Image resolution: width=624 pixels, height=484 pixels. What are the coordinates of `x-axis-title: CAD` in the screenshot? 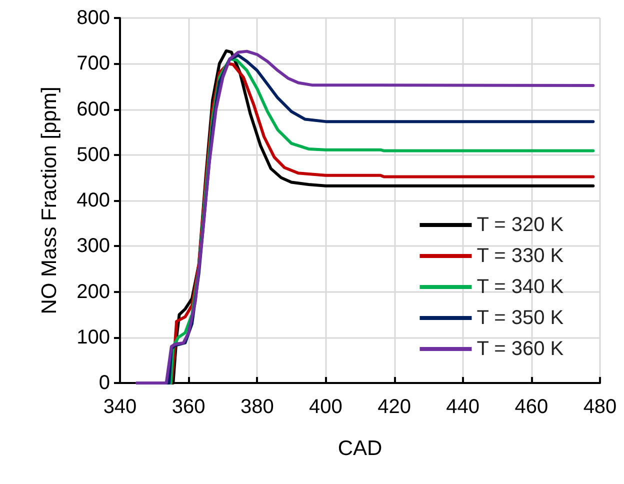 It's located at (360, 448).